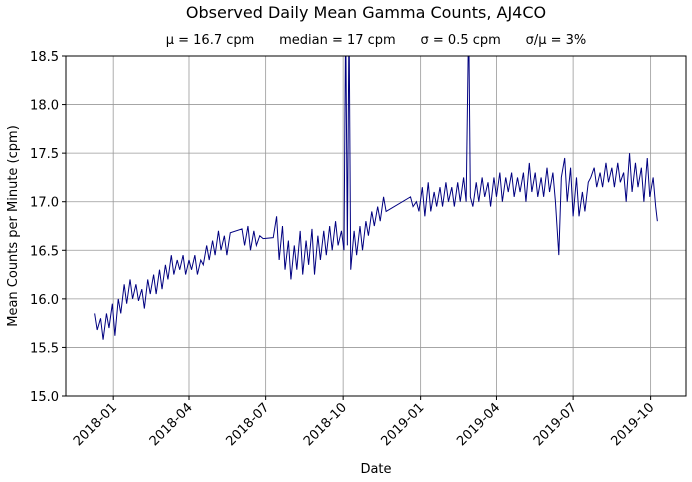 This screenshot has height=482, width=692. I want to click on y-tick-label: 17.0, so click(44, 203).